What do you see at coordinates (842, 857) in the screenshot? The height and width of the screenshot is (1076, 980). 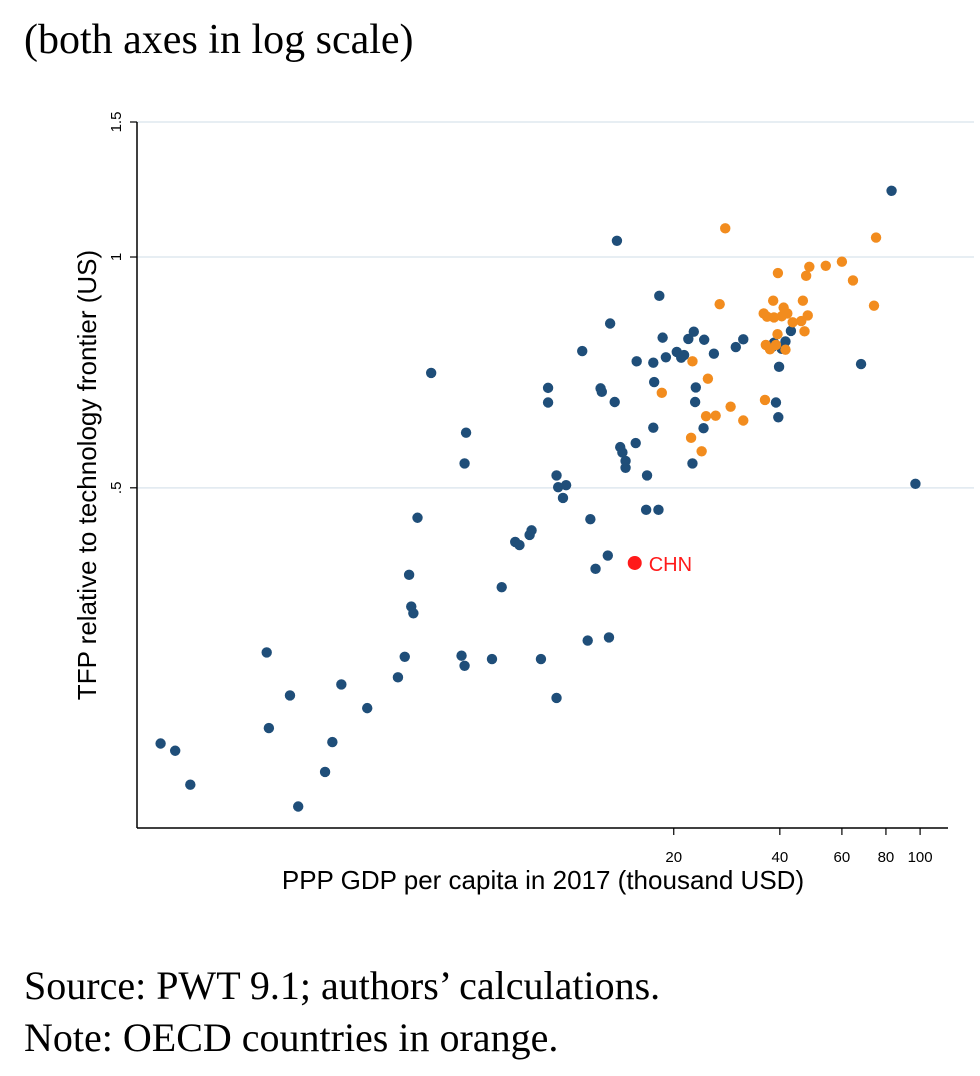 I see `x-tick-label: 60` at bounding box center [842, 857].